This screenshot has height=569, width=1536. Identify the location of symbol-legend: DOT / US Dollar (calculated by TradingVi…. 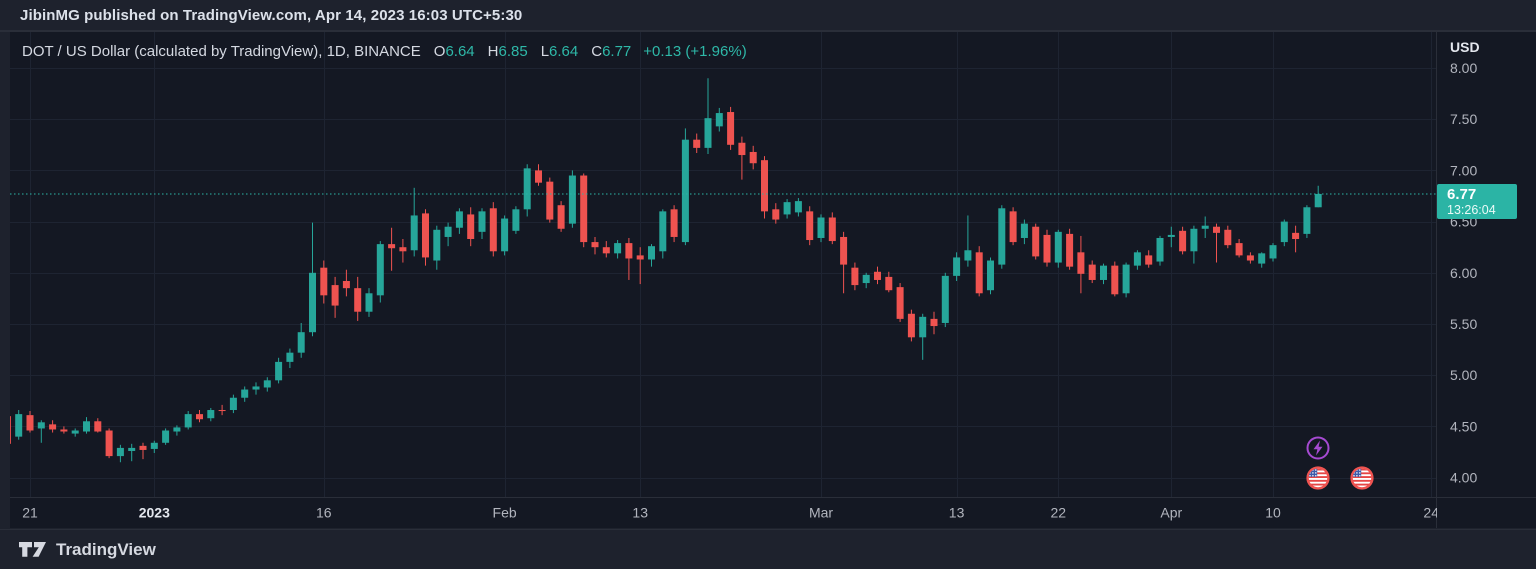
(384, 51).